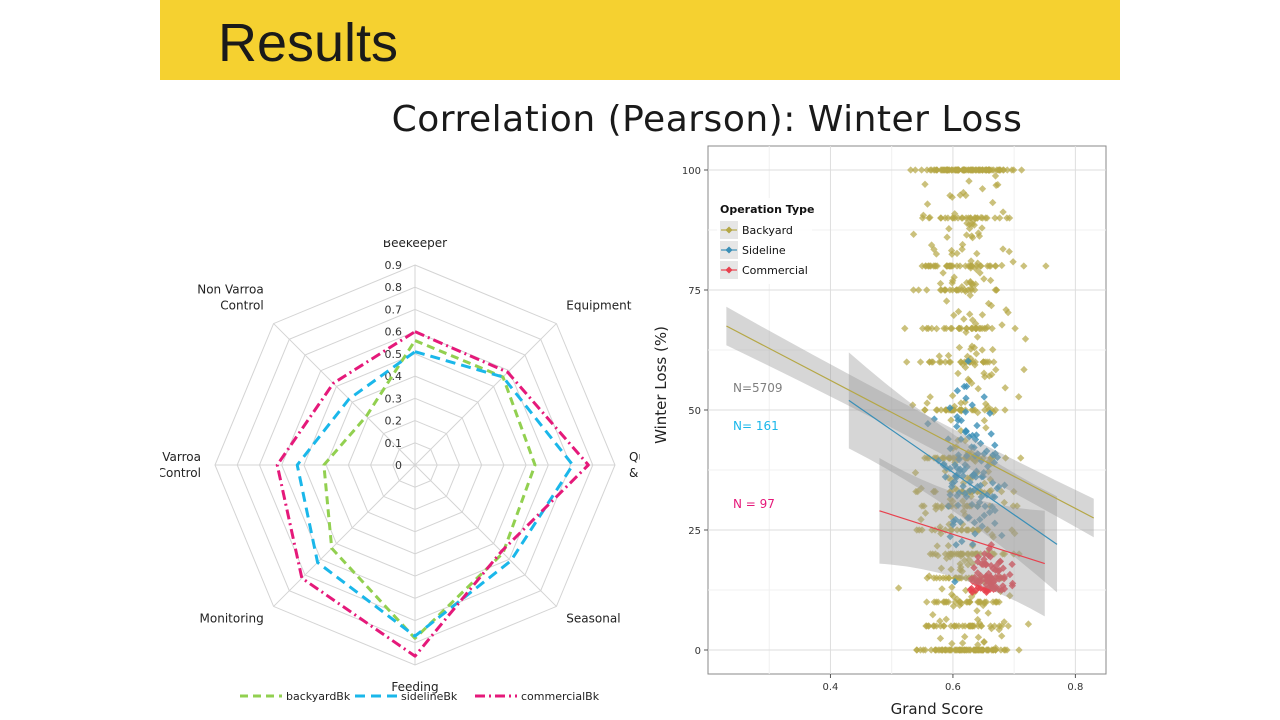  I want to click on radar-axis-label: Equipment, so click(598, 306).